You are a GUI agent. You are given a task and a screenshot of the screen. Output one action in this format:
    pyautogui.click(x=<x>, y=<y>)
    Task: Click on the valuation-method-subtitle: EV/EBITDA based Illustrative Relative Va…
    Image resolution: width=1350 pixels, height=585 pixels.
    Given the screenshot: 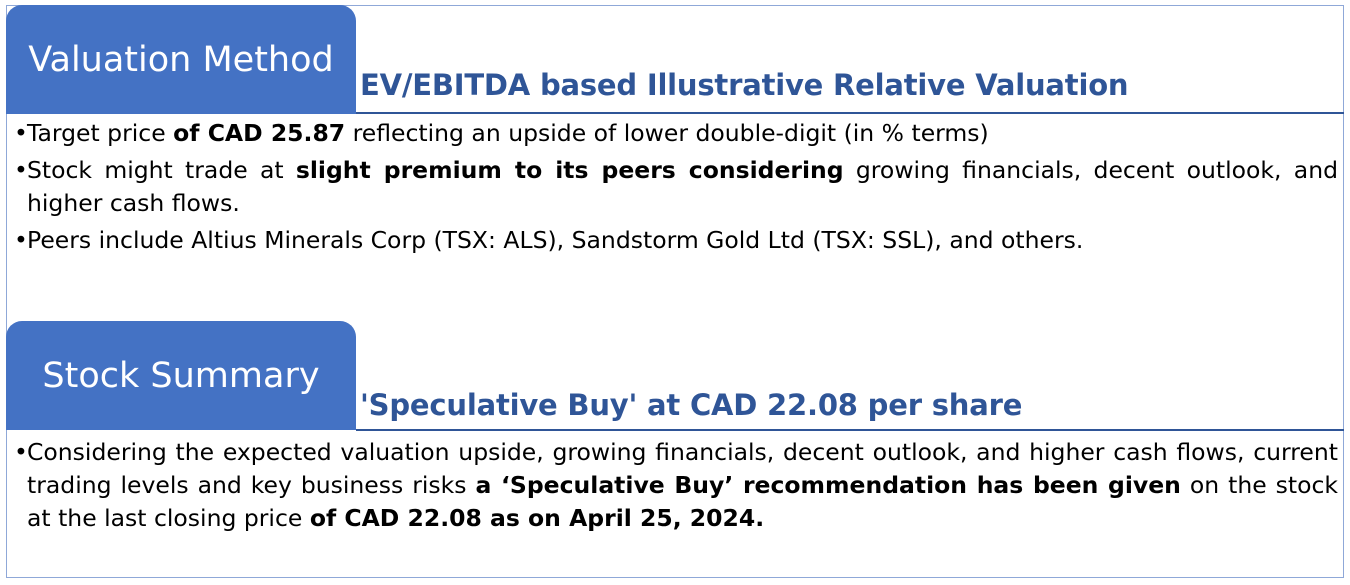 What is the action you would take?
    pyautogui.click(x=744, y=85)
    